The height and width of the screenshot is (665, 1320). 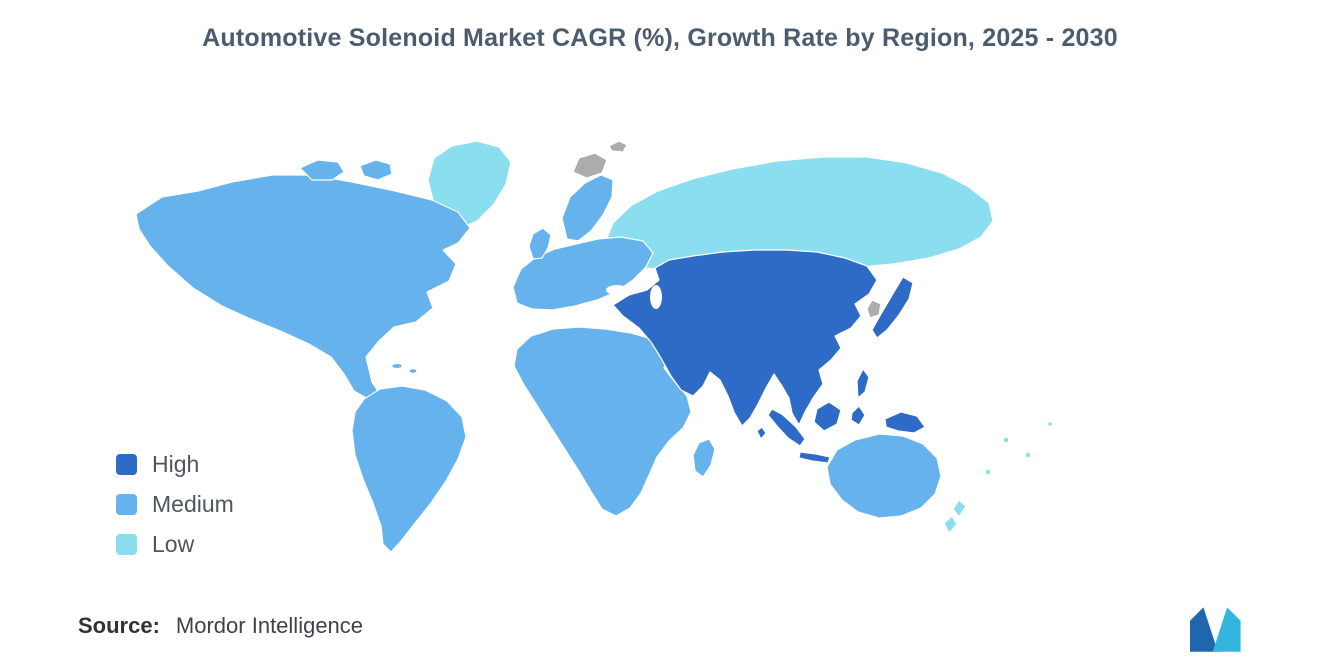 What do you see at coordinates (590, 165) in the screenshot?
I see `region-iceland` at bounding box center [590, 165].